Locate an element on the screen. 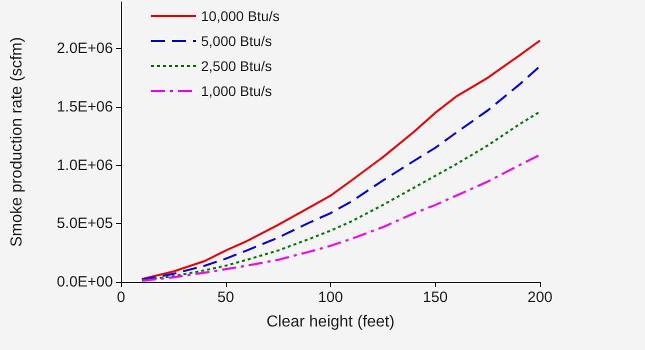  x-tick-label: 200 is located at coordinates (540, 297).